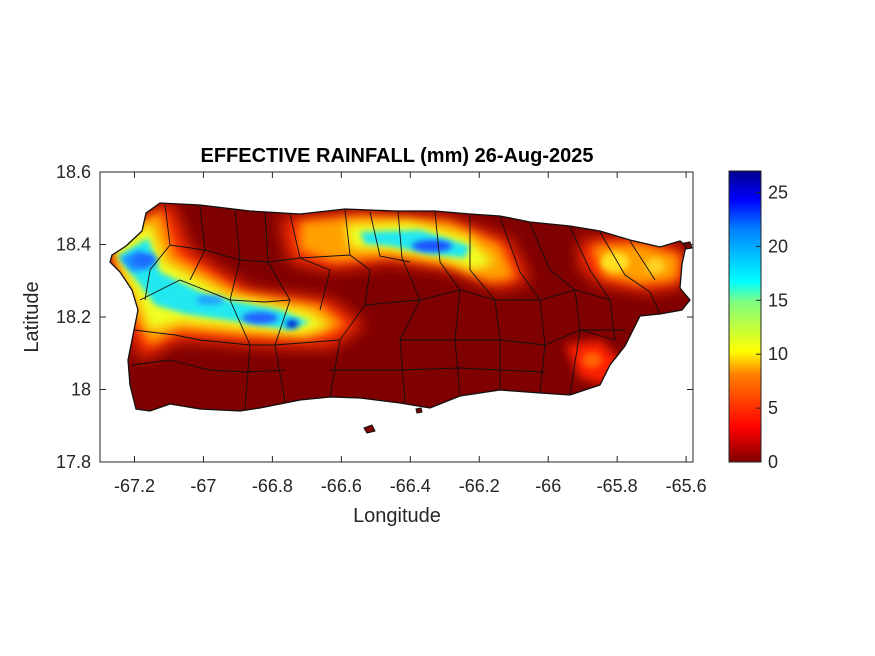 The height and width of the screenshot is (656, 875). What do you see at coordinates (688, 245) in the screenshot?
I see `small-islet-east` at bounding box center [688, 245].